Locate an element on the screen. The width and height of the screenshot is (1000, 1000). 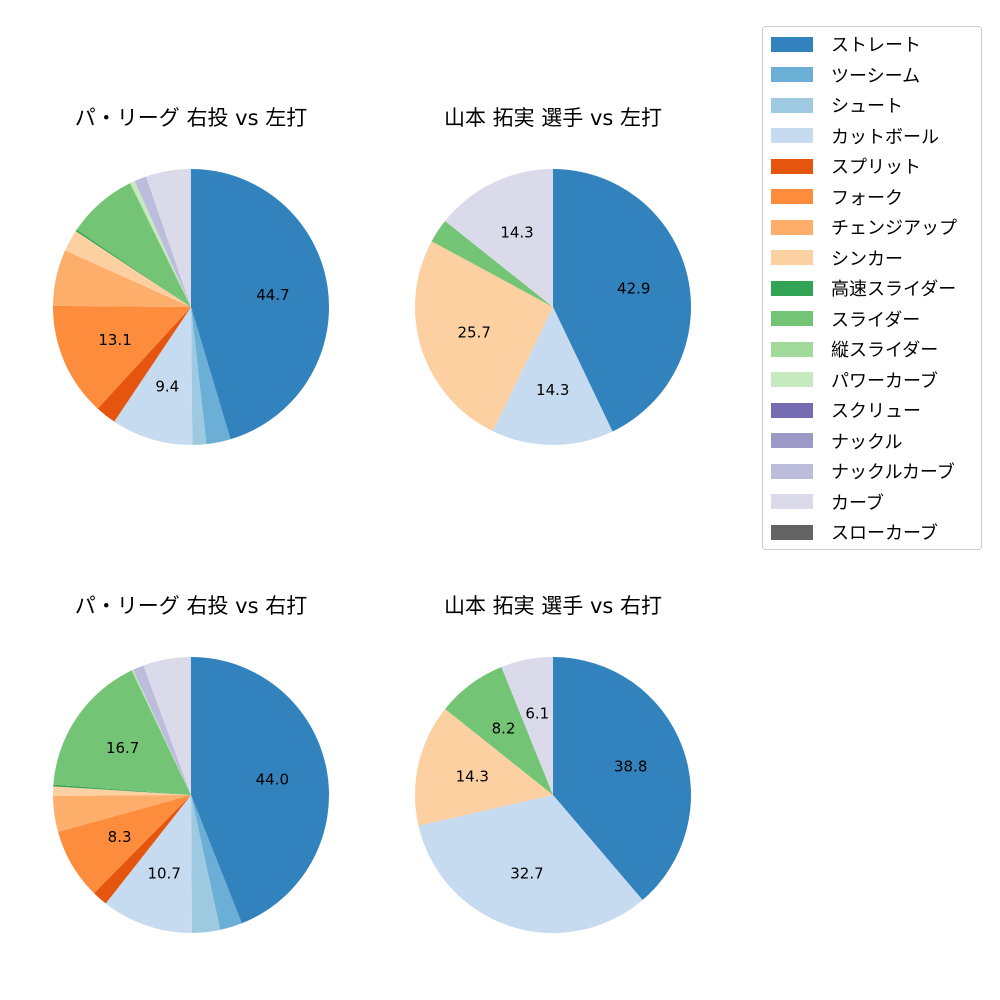
slice-value-label: 13.1 is located at coordinates (114, 340).